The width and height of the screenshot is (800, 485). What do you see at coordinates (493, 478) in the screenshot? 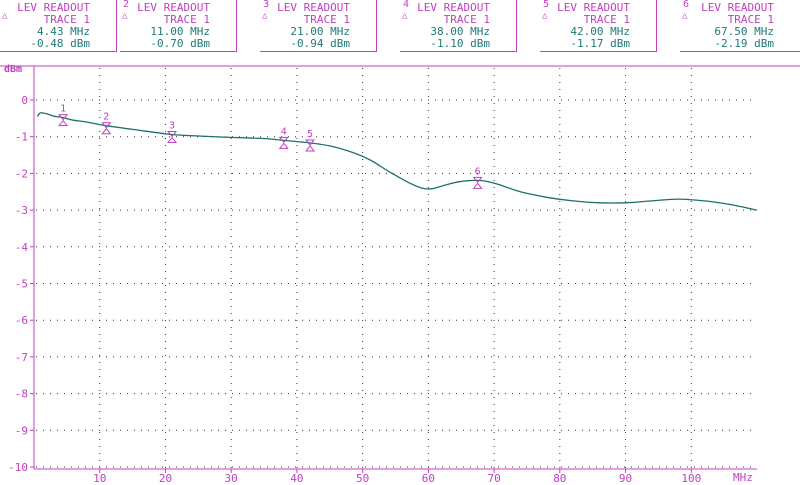
I see `x-tick-label: 70` at bounding box center [493, 478].